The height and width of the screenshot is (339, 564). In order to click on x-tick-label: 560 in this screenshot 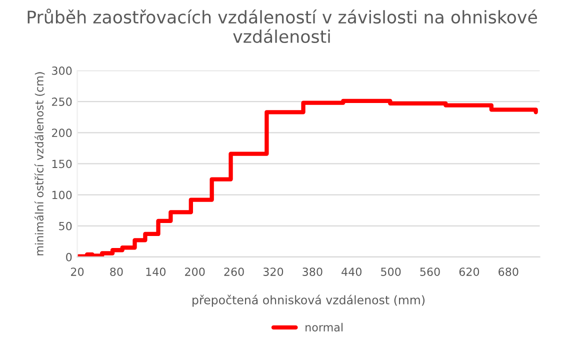, I will do `click(430, 272)`.